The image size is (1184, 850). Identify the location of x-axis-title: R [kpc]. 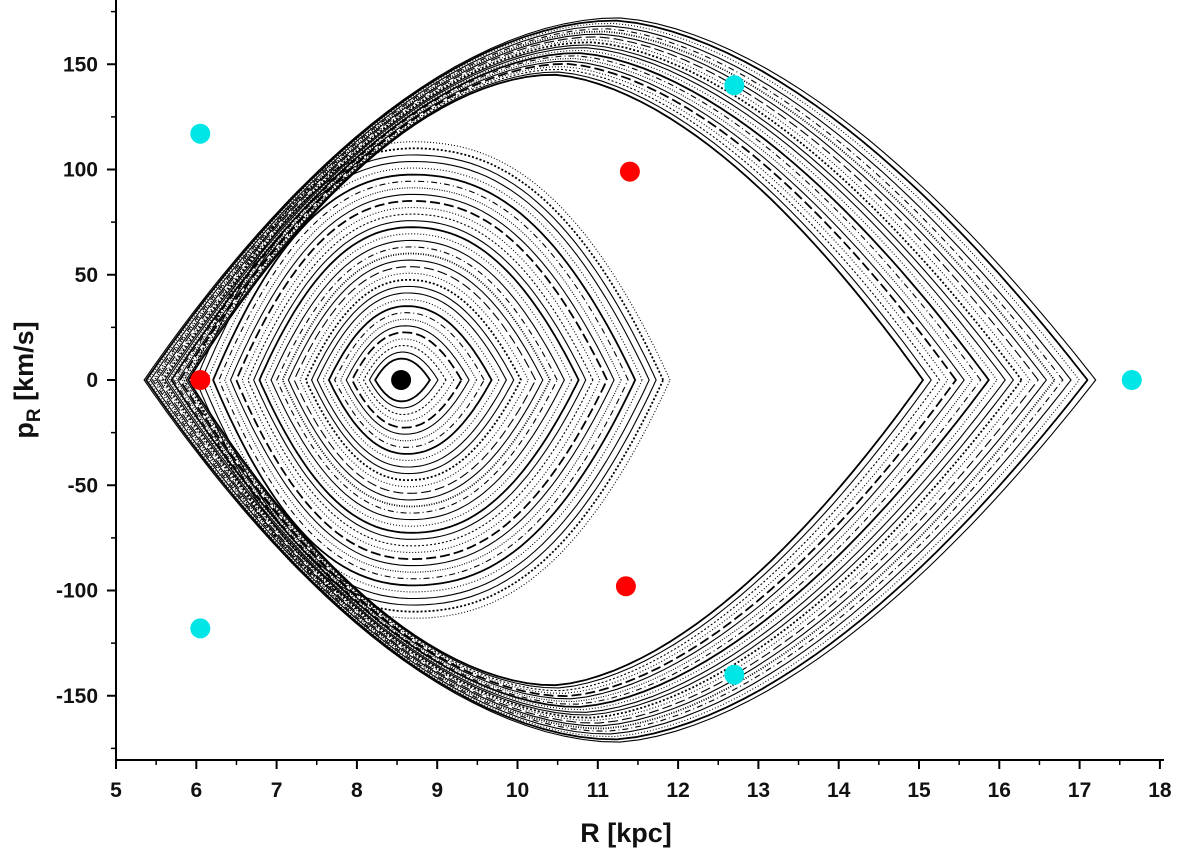
(626, 833).